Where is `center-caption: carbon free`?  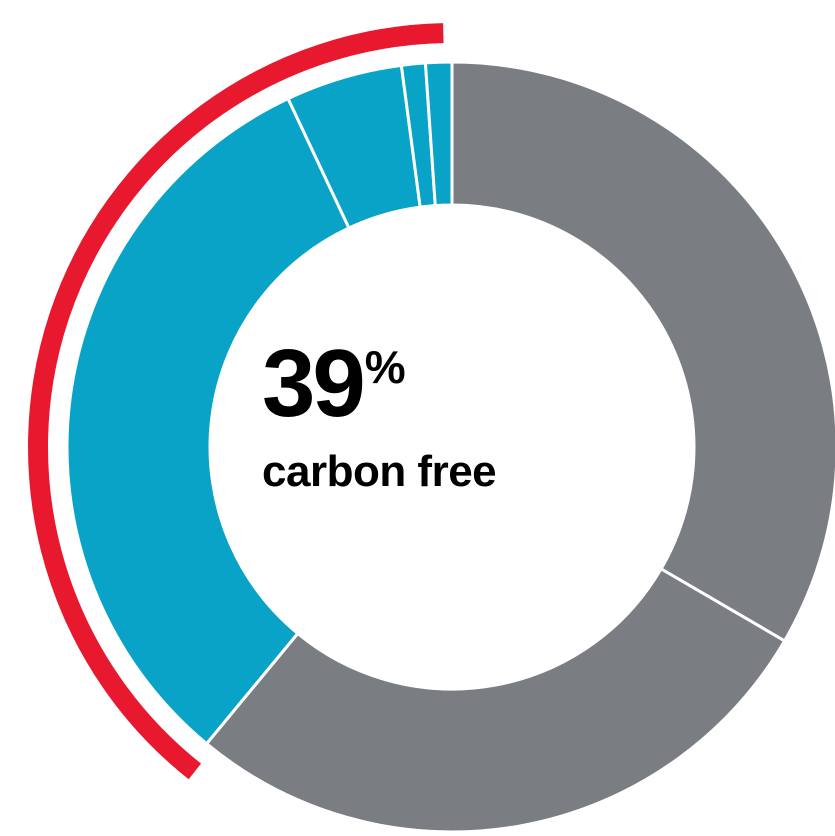
center-caption: carbon free is located at coordinates (379, 471).